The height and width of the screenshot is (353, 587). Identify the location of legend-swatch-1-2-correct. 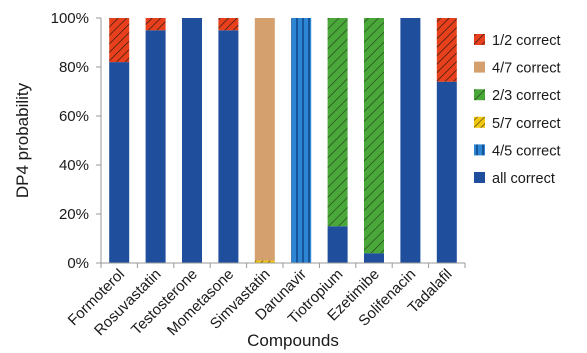
(479, 39).